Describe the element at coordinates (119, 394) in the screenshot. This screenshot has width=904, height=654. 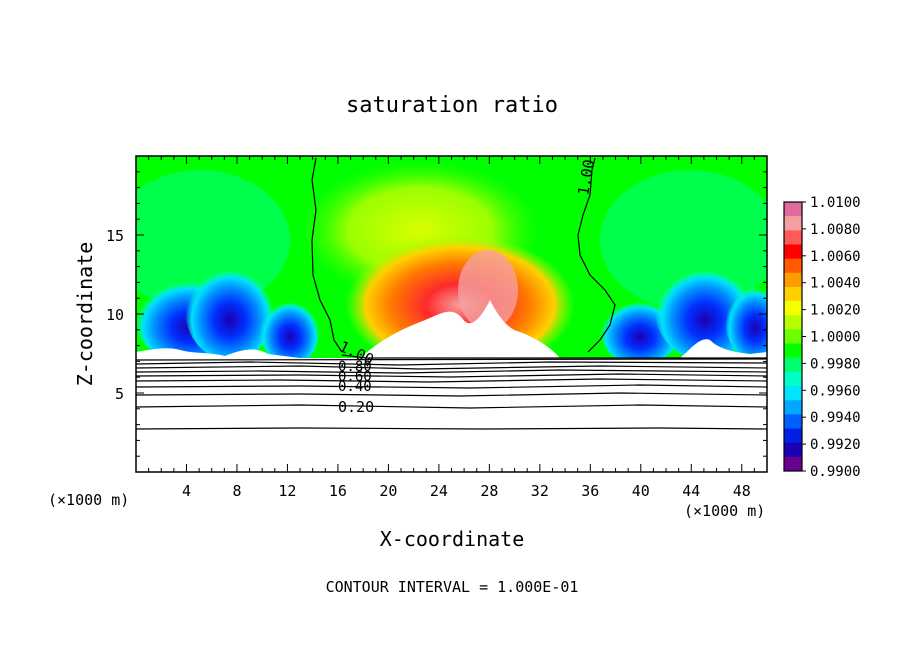
I see `y-tick-label: 5` at that location.